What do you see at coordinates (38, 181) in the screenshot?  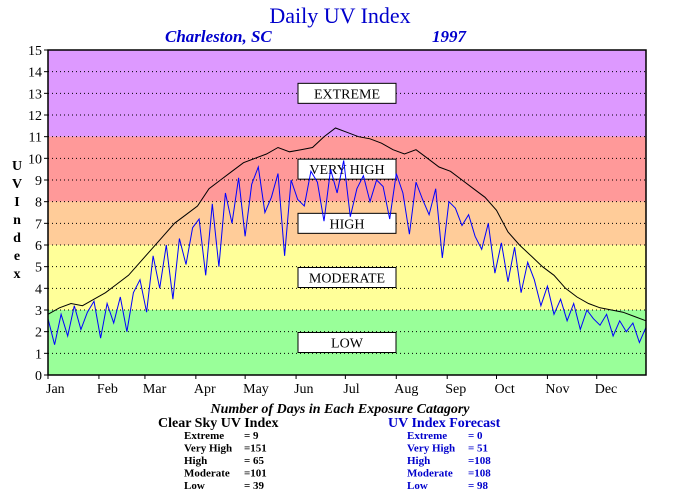 I see `y-tick-label: 9` at bounding box center [38, 181].